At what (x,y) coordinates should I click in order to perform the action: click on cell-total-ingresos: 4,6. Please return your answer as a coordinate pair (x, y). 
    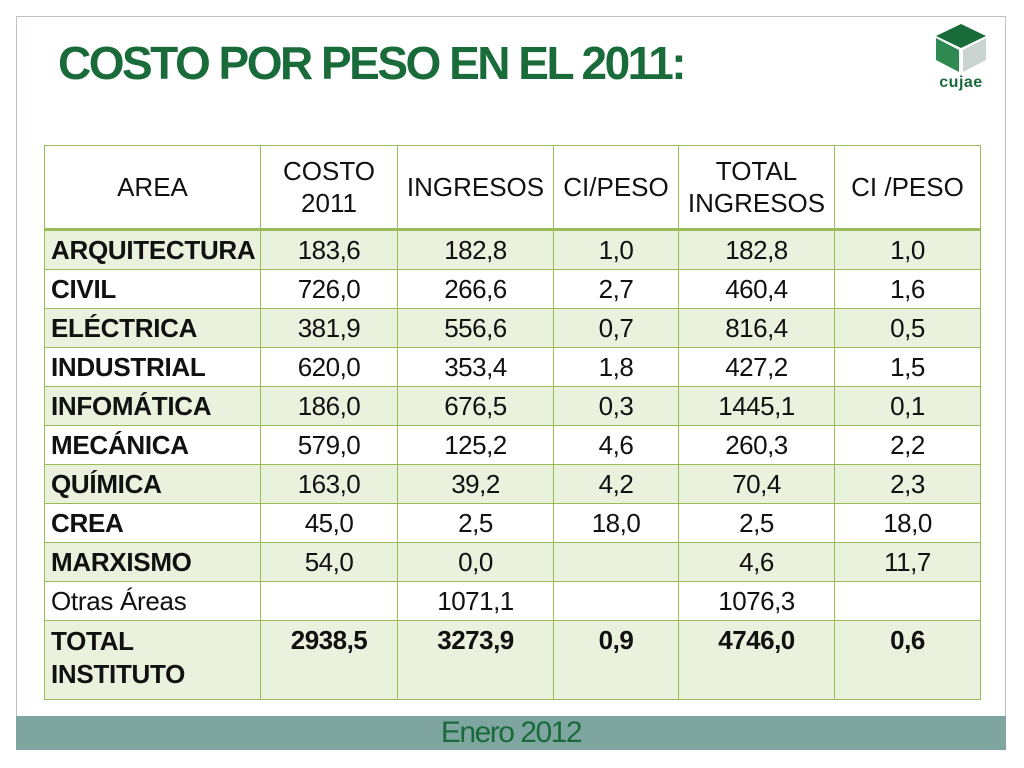
    Looking at the image, I should click on (756, 562).